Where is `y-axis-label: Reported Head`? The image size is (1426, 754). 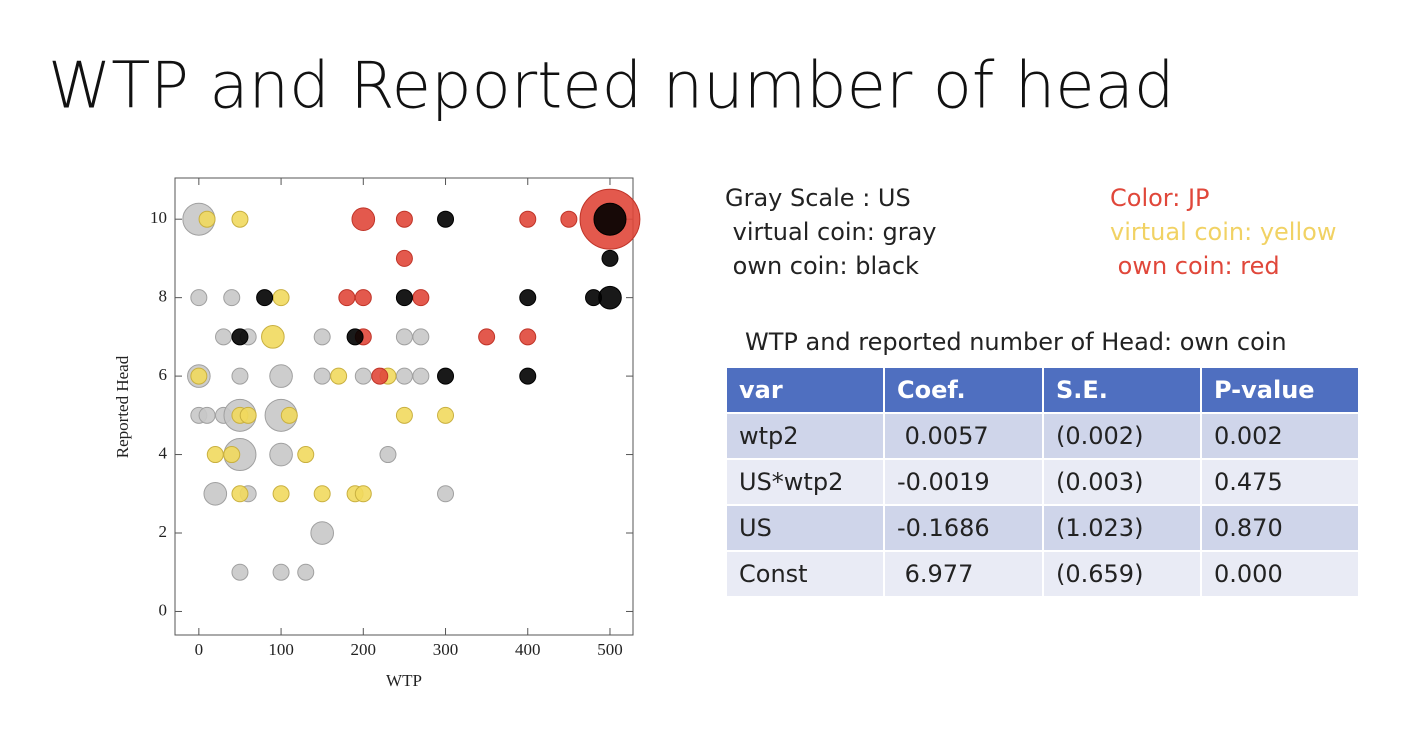 y-axis-label: Reported Head is located at coordinates (122, 406).